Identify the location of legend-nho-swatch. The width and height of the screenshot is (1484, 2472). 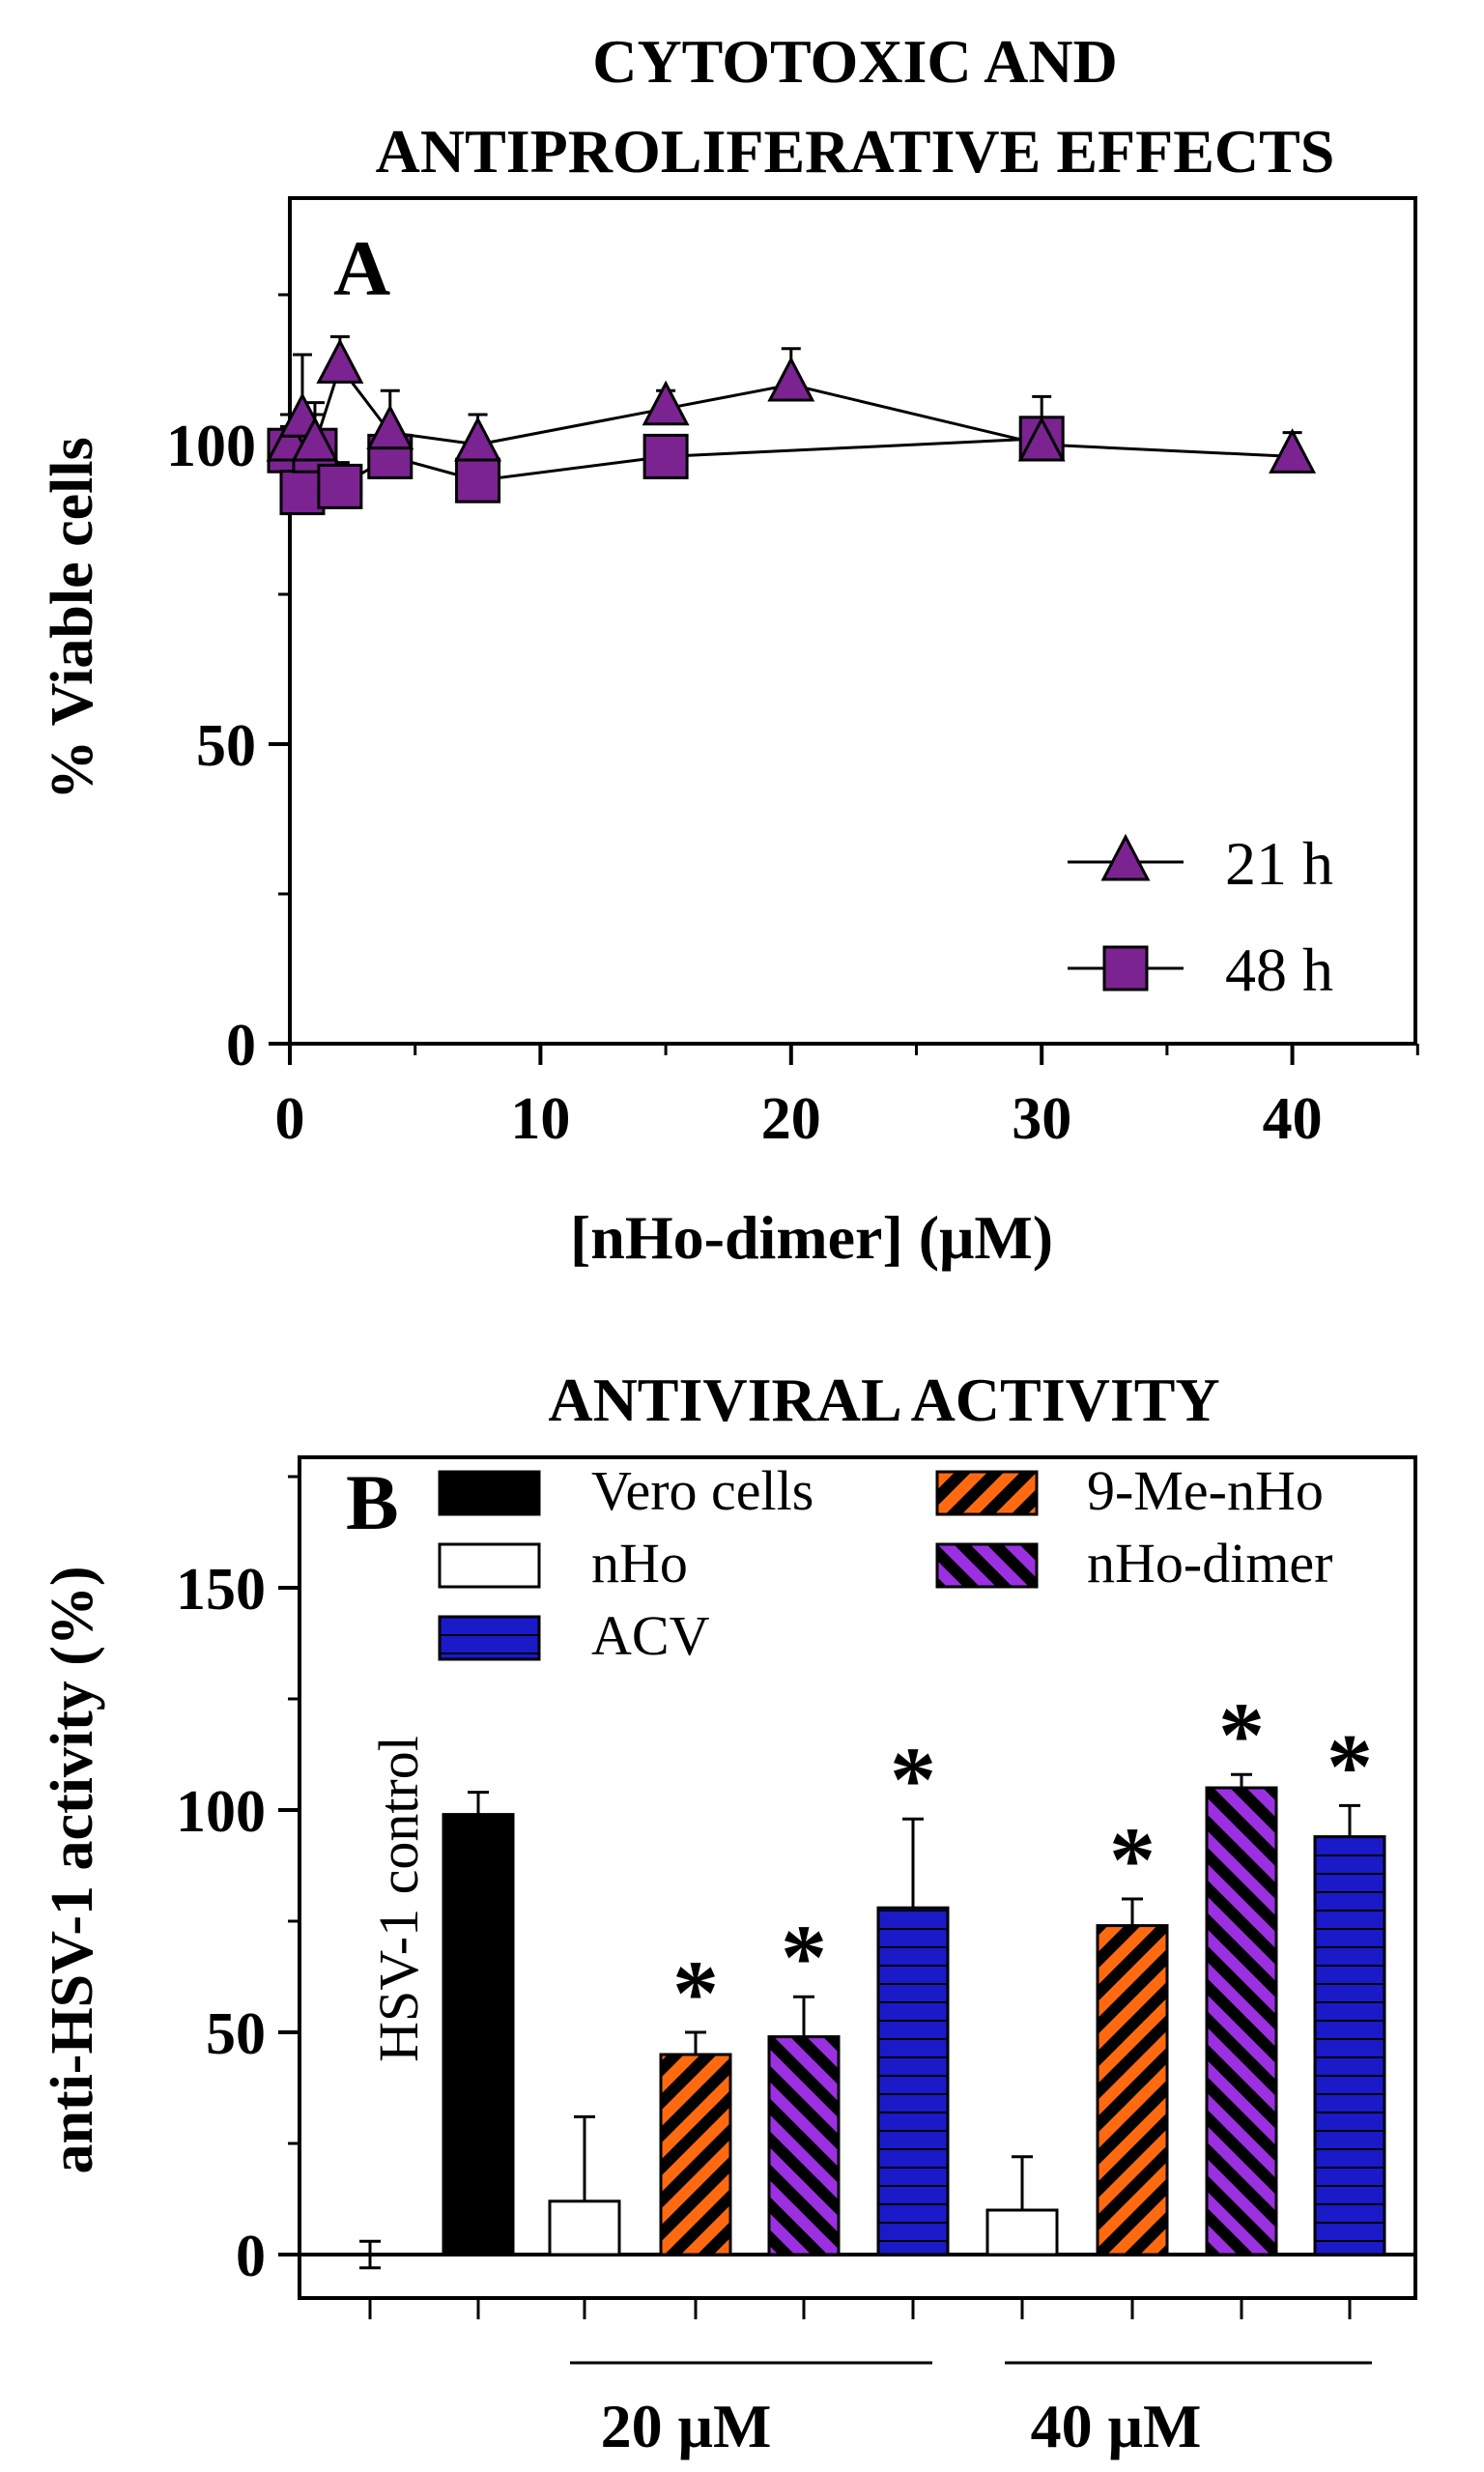
(490, 1565).